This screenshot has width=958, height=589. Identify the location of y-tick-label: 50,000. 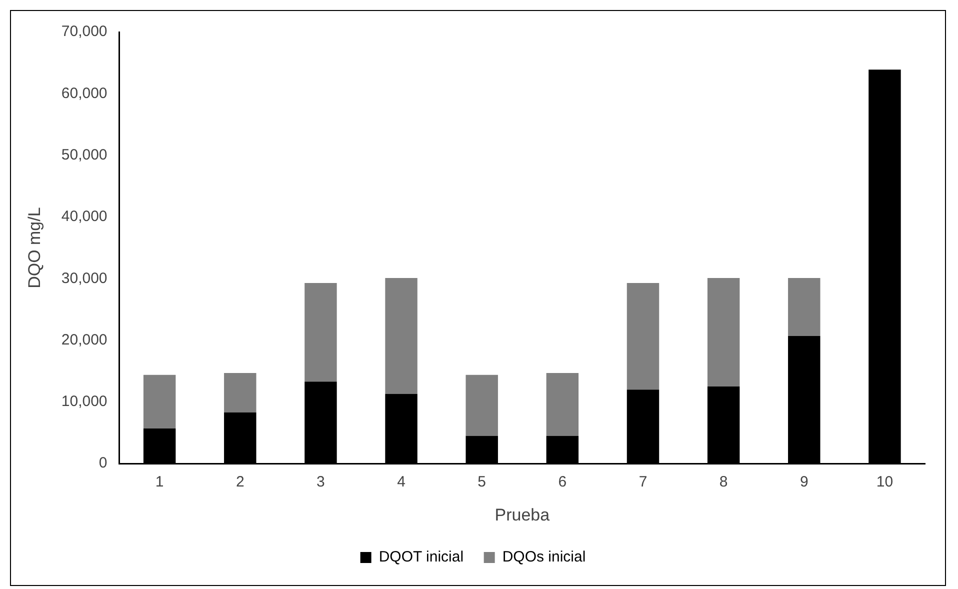
(84, 155).